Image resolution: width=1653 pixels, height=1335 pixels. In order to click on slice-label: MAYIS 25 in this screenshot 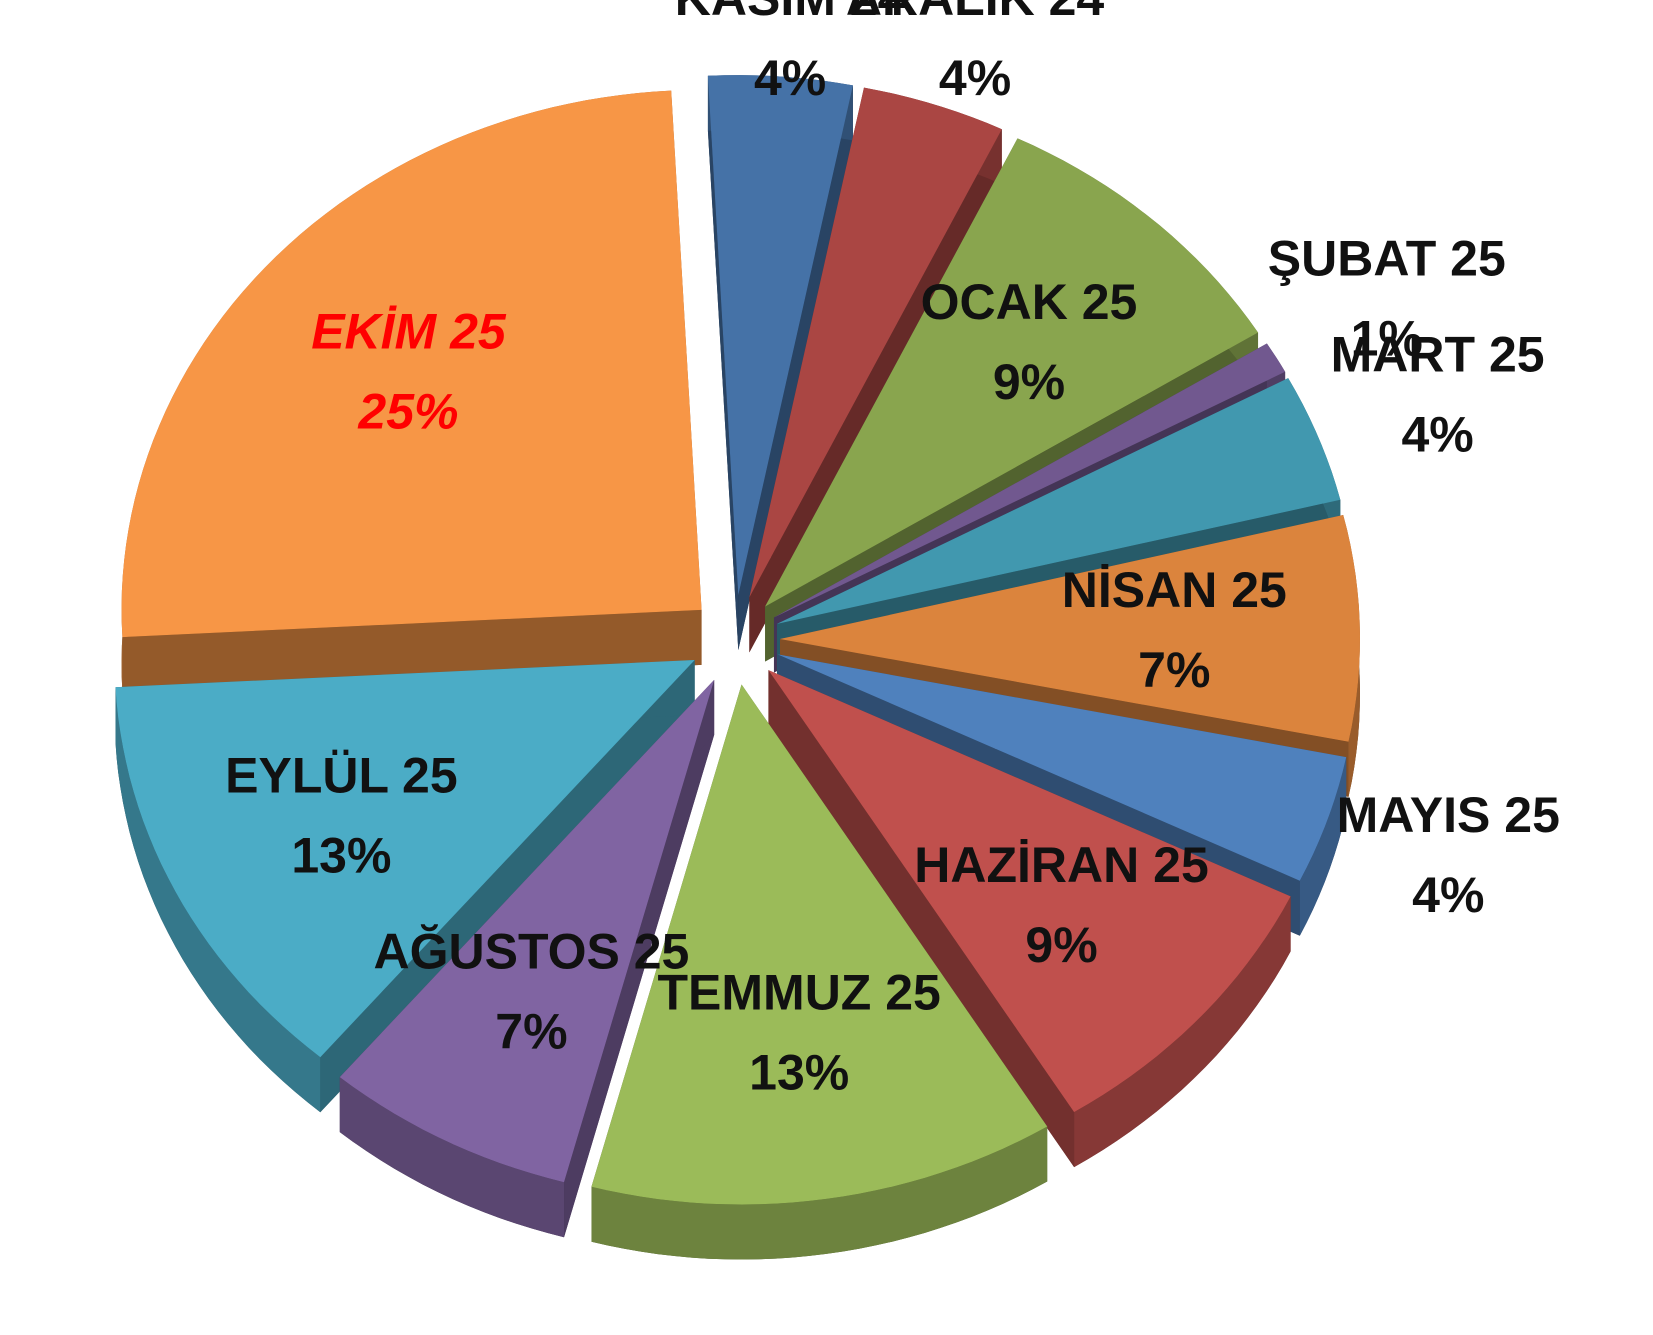, I will do `click(1448, 815)`.